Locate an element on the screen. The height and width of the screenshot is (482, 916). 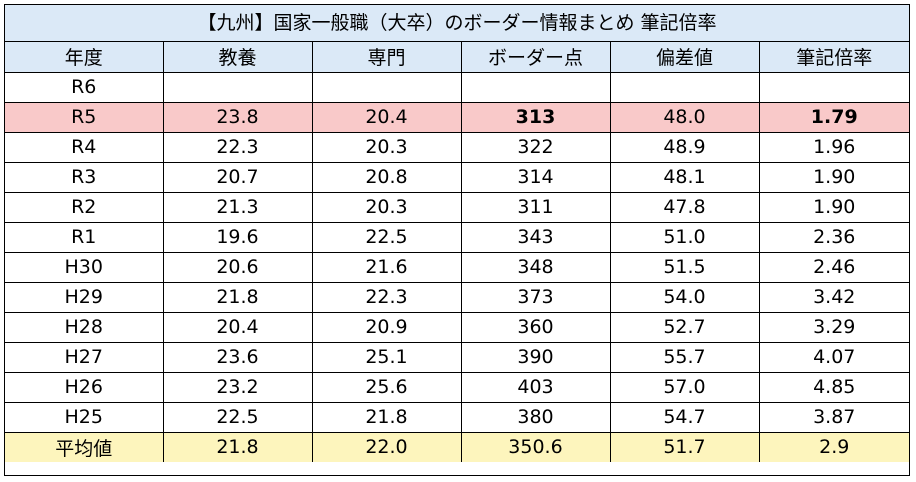
cell-year: H26 is located at coordinates (84, 387).